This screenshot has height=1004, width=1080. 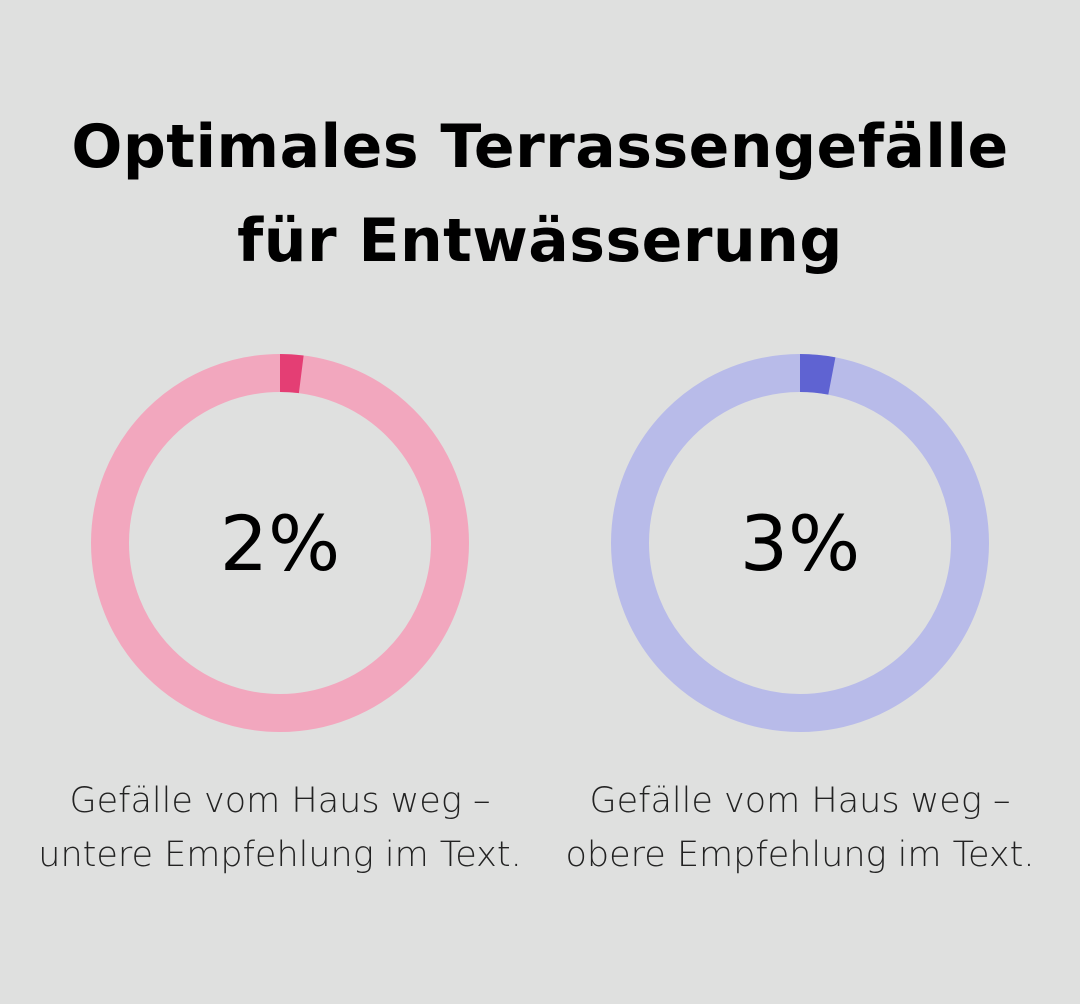 I want to click on donut-svg-lower, so click(x=280, y=543).